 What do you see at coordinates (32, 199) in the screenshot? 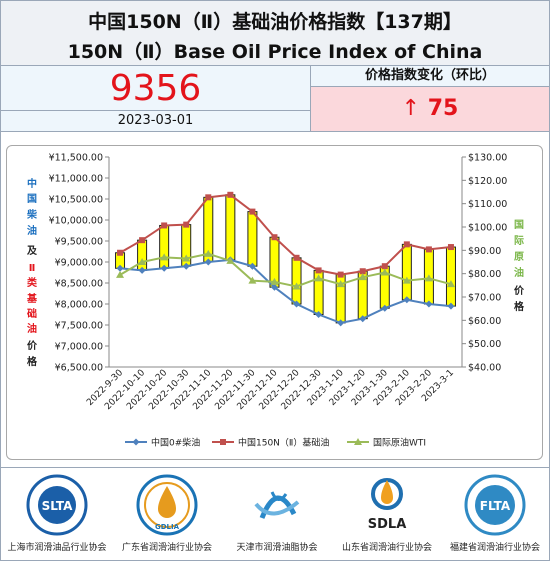
I see `left-axis-label-char: 国` at bounding box center [32, 199].